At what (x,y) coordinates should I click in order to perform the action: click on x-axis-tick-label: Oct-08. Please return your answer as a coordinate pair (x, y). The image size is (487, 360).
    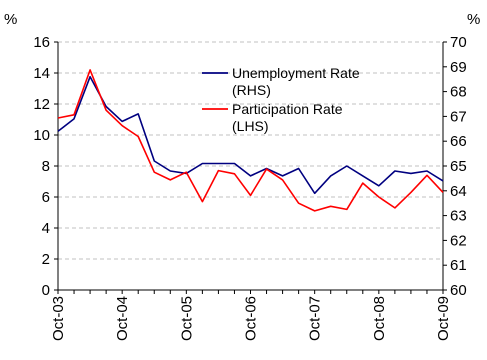
    Looking at the image, I should click on (379, 318).